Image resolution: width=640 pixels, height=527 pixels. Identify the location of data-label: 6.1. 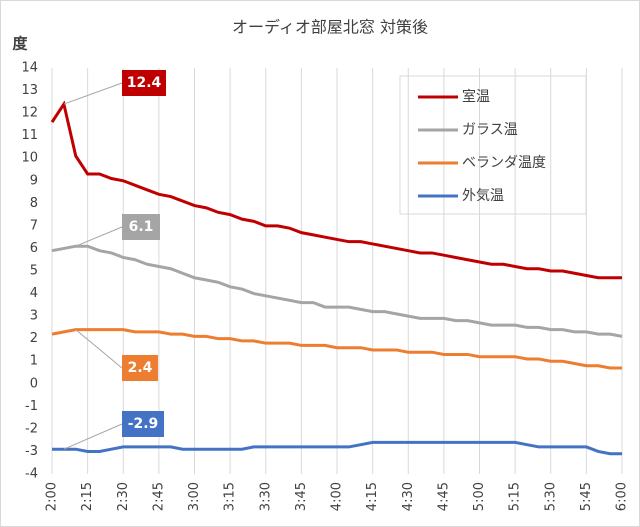
(141, 227).